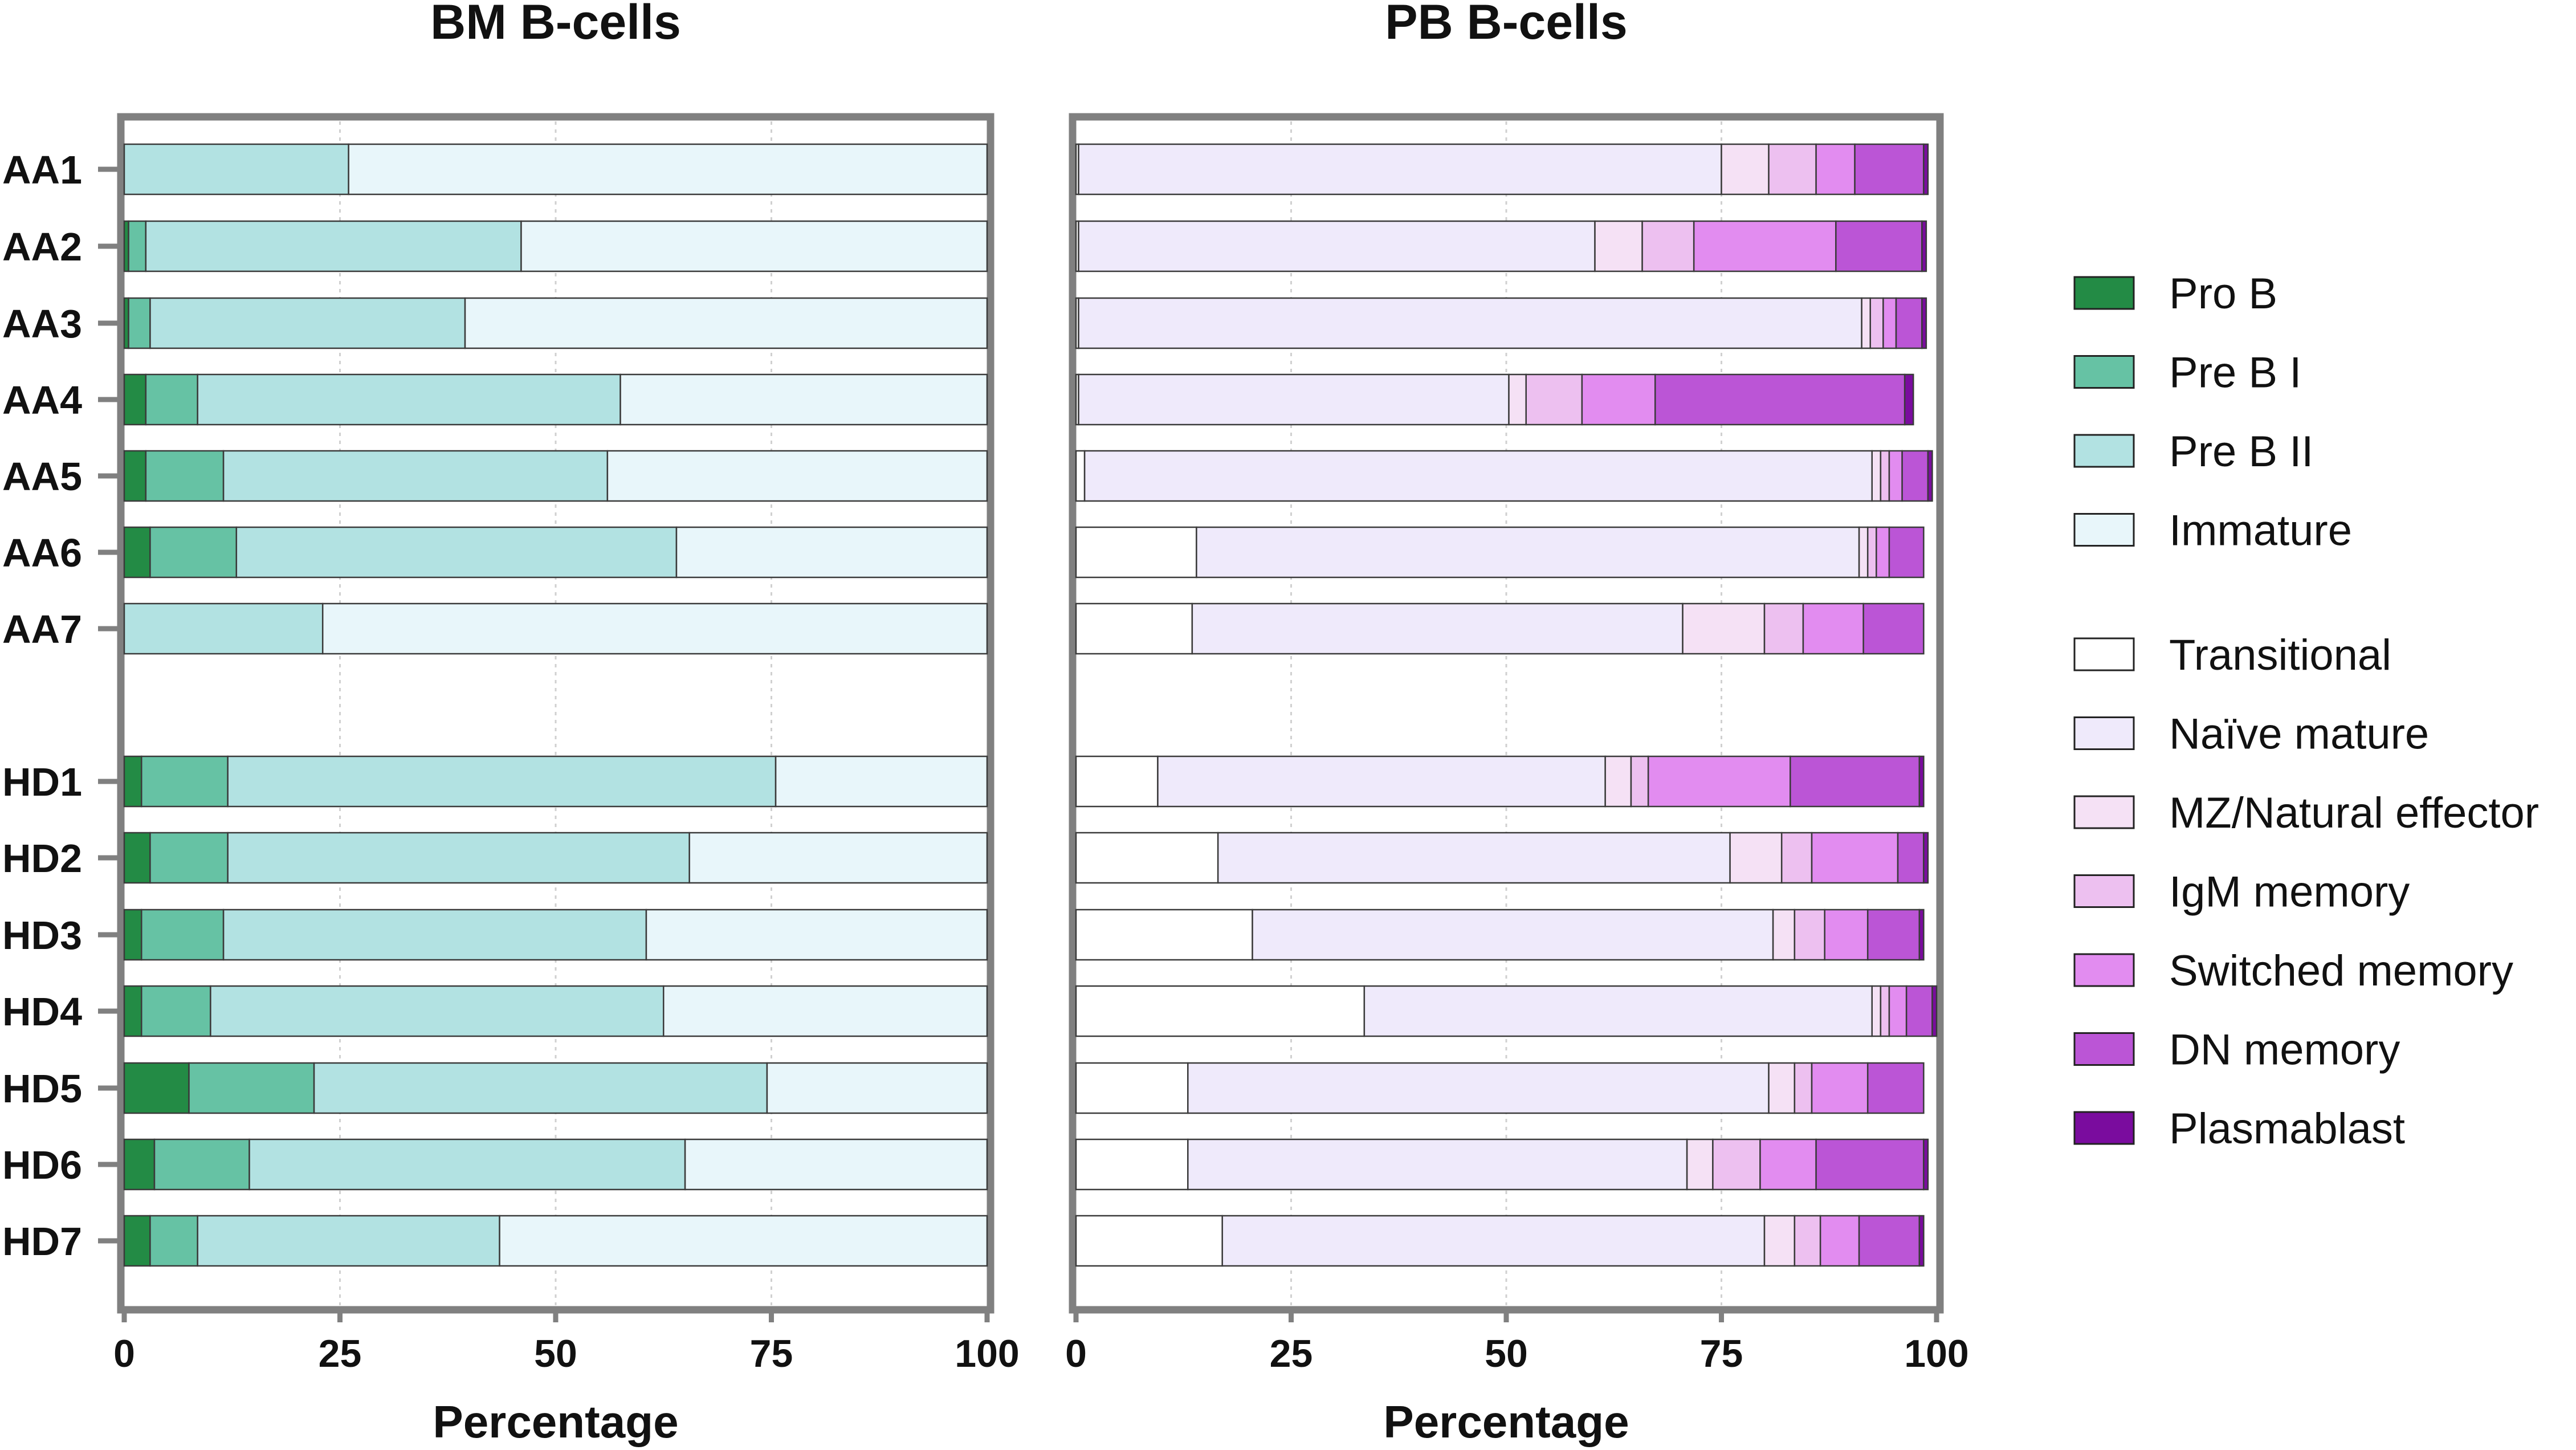  What do you see at coordinates (42, 1165) in the screenshot?
I see `row-label-hd6: HD6` at bounding box center [42, 1165].